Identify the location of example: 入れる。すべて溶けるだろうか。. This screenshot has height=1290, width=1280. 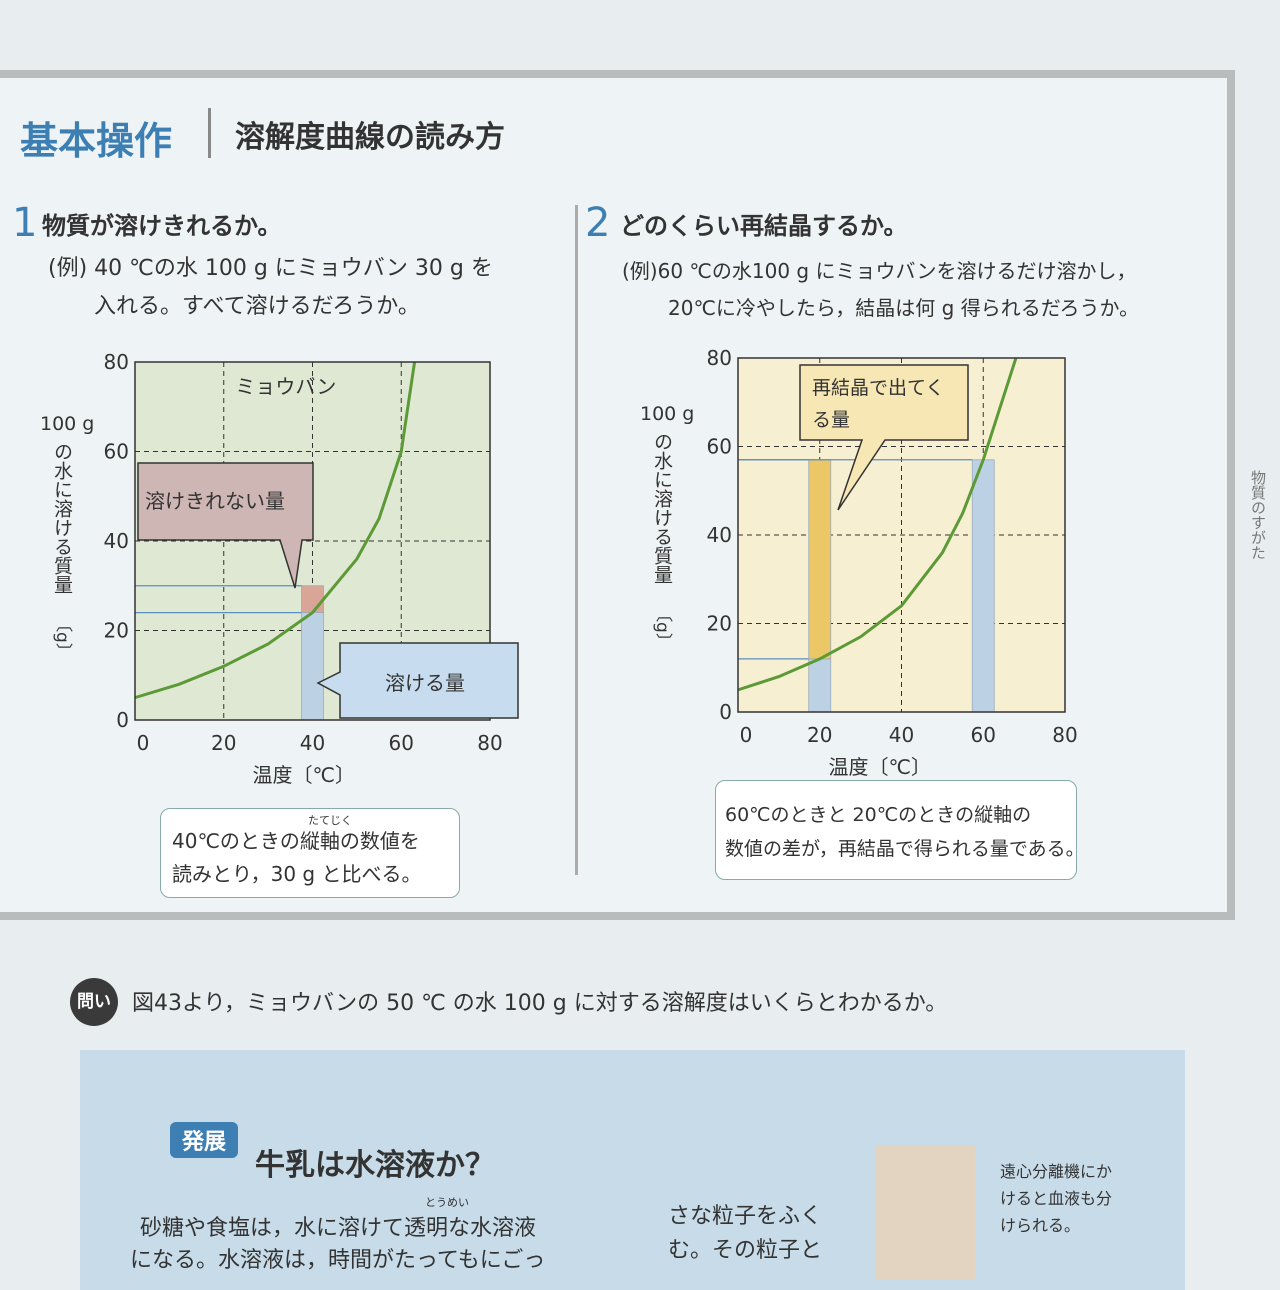
(257, 306).